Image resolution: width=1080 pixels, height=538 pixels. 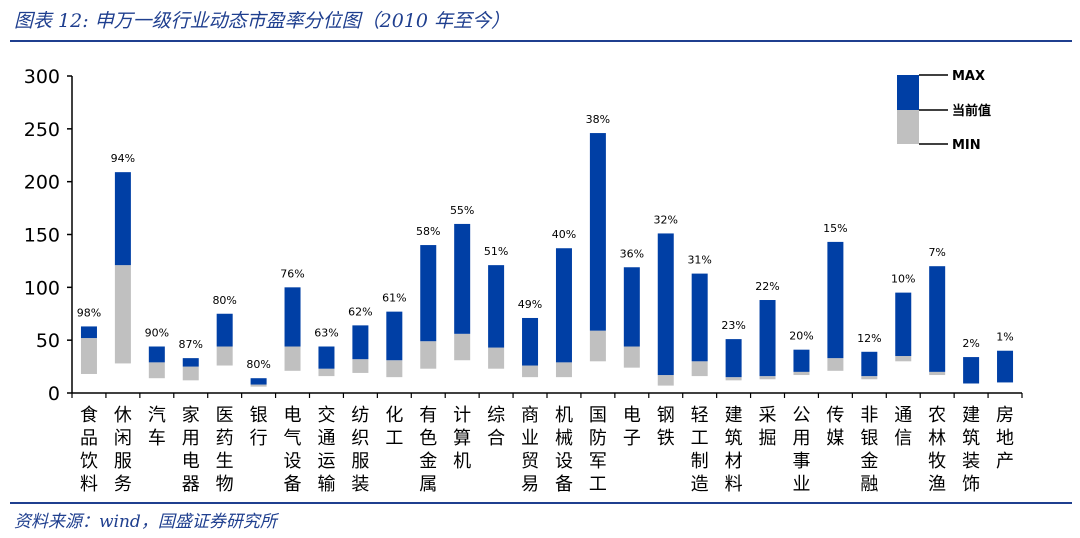 I want to click on category-label-char: 生, so click(x=225, y=461).